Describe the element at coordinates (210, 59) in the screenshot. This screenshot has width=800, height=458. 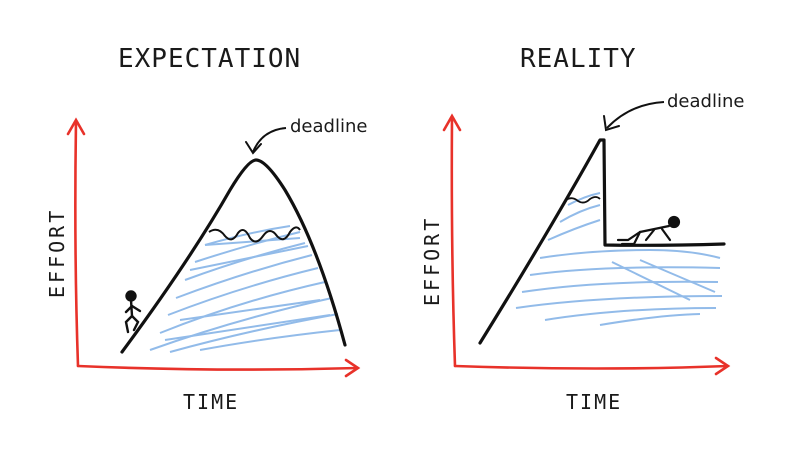
I see `expectation-title: EXPECTATION` at that location.